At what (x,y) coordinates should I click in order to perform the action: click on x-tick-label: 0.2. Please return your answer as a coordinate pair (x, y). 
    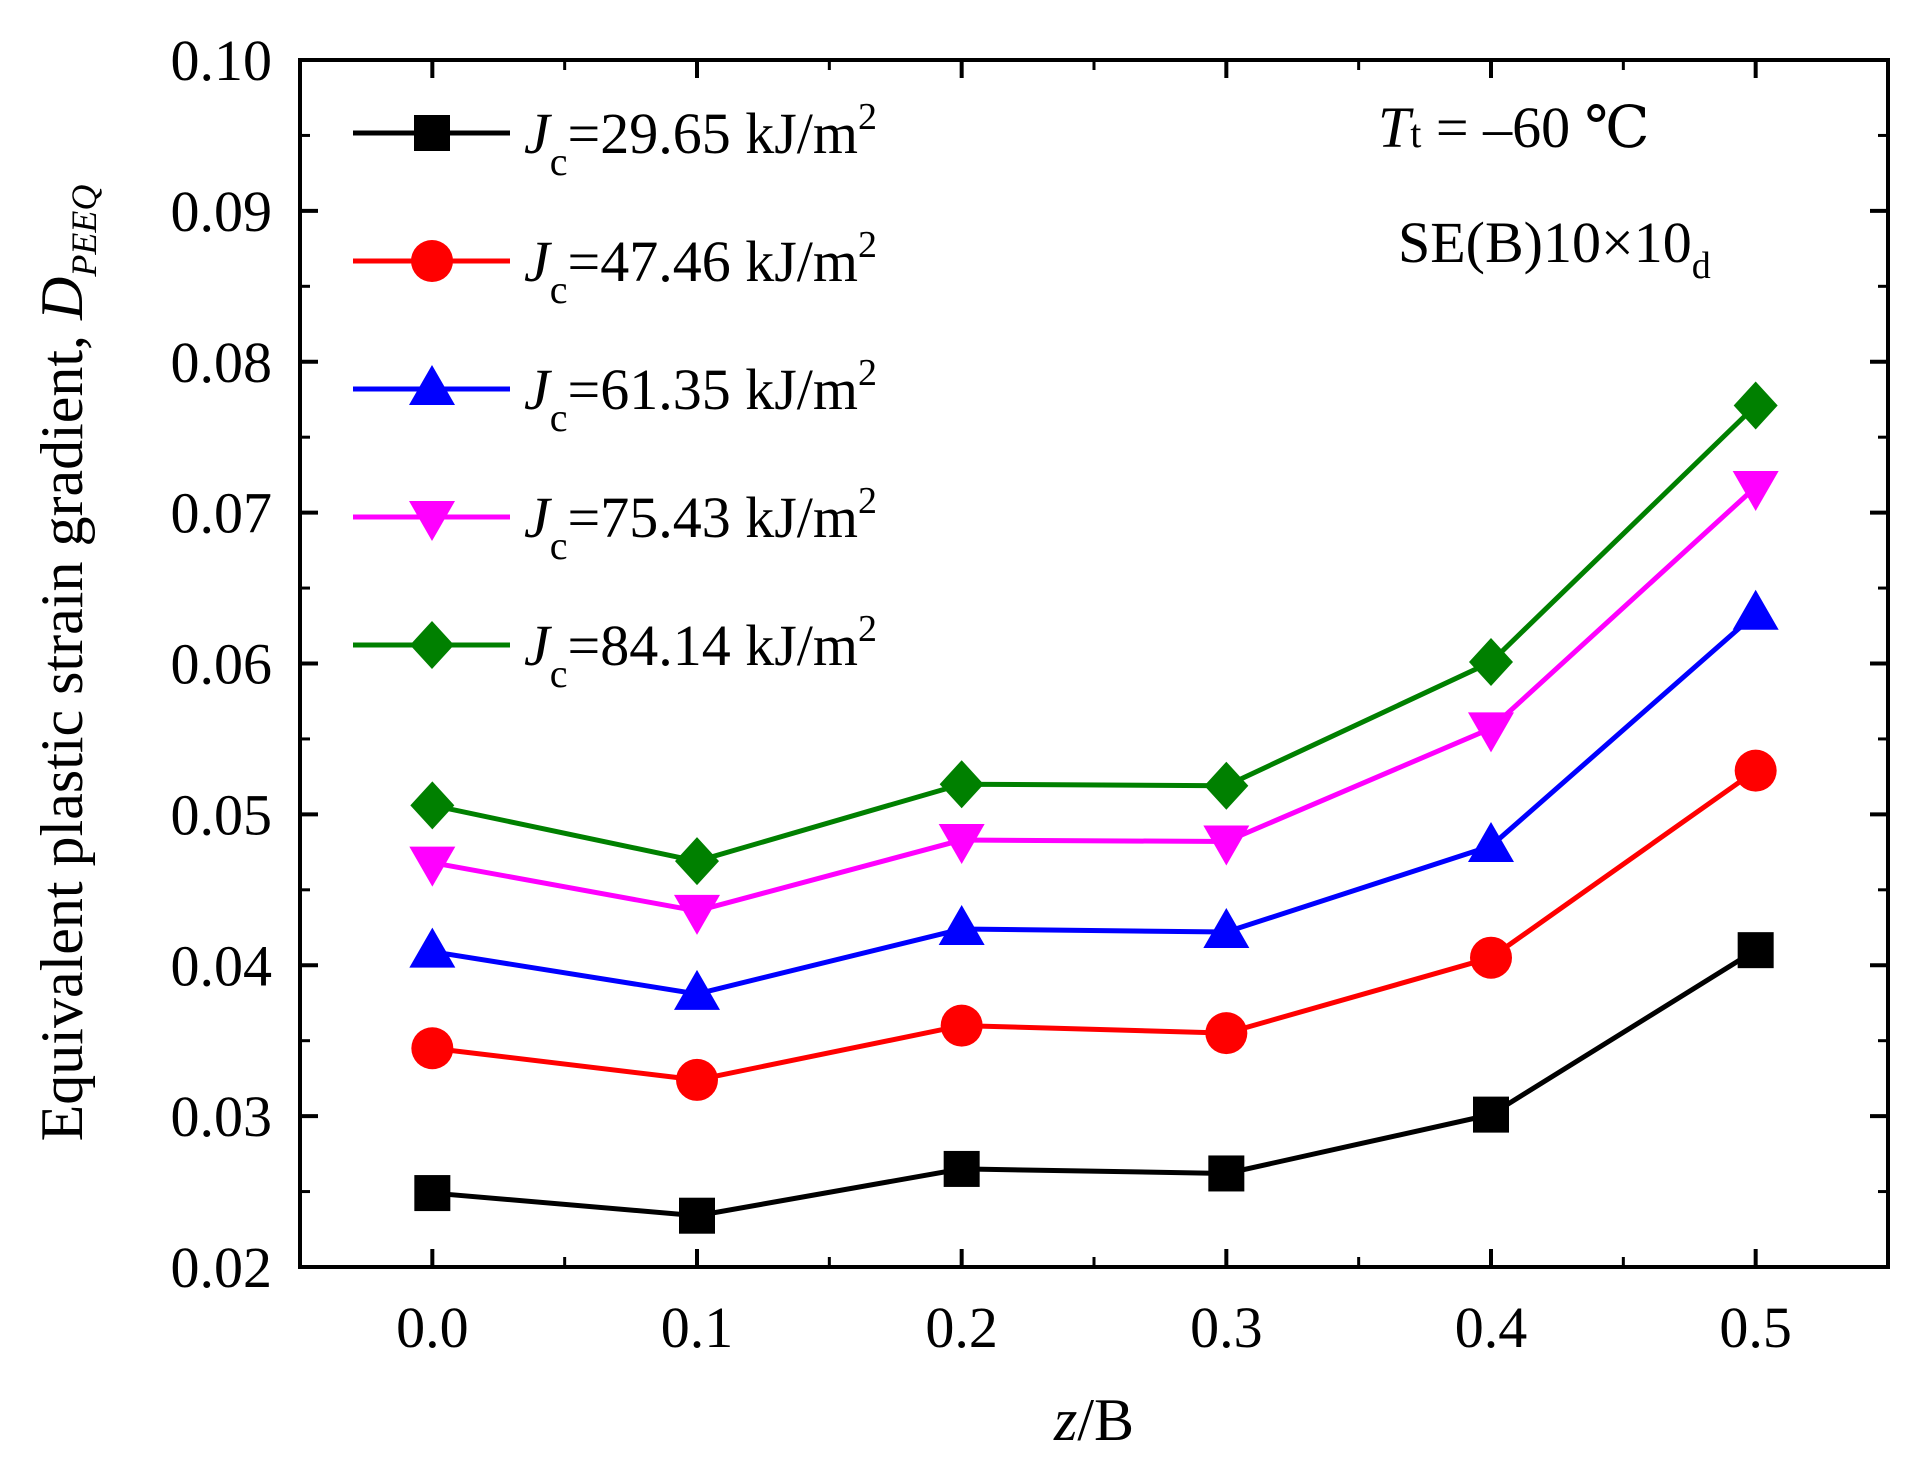
    Looking at the image, I should click on (961, 1327).